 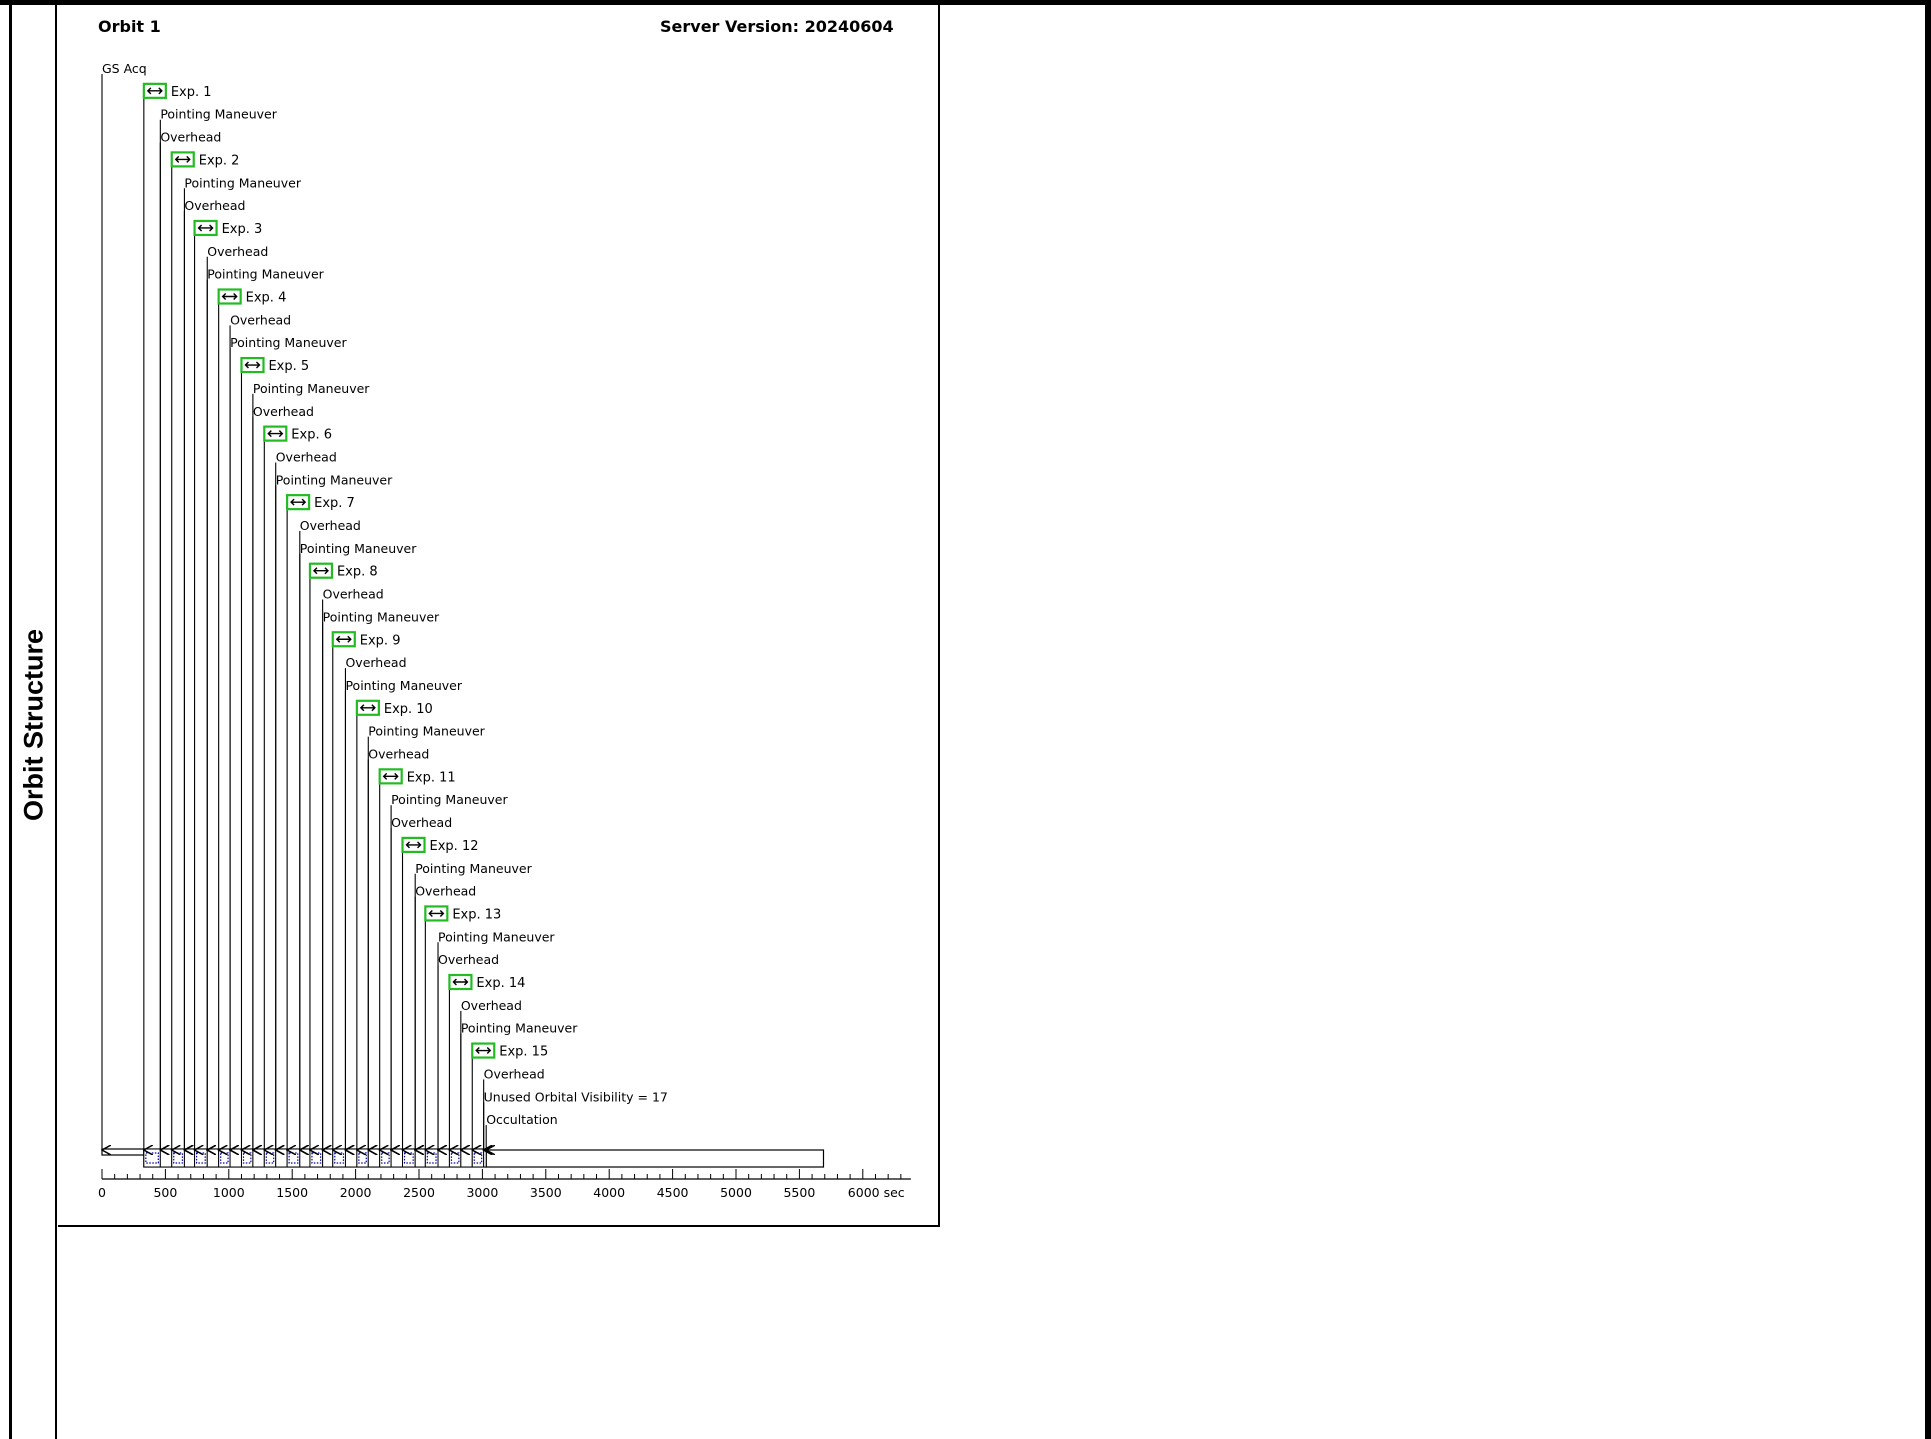 What do you see at coordinates (288, 366) in the screenshot?
I see `exposure-label: Exp. 5` at bounding box center [288, 366].